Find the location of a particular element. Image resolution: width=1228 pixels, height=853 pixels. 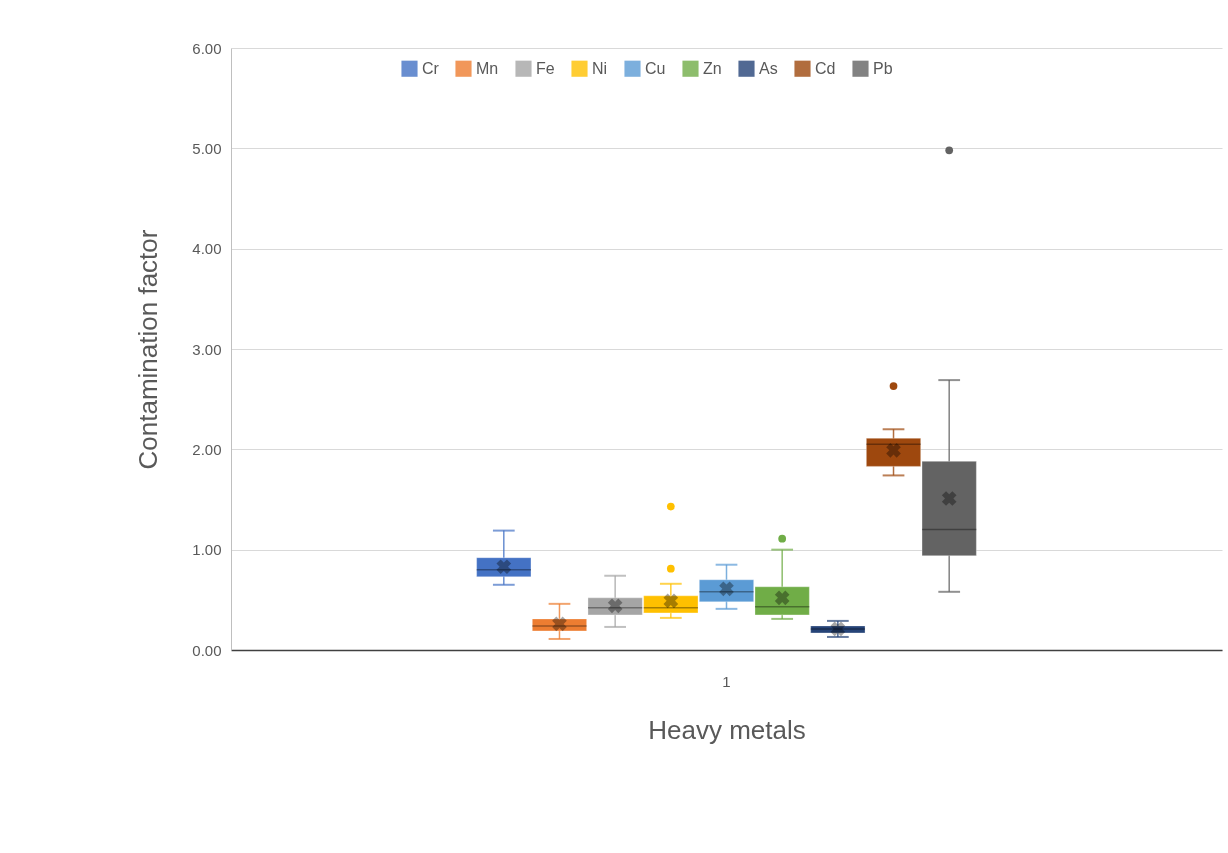

legend-label: Zn is located at coordinates (712, 68).